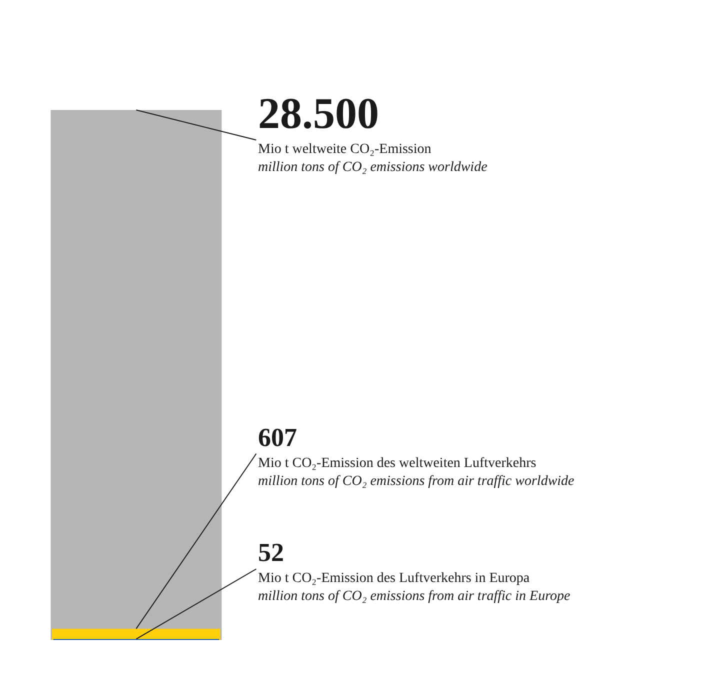  Describe the element at coordinates (318, 113) in the screenshot. I see `data-label: 28.500` at that location.